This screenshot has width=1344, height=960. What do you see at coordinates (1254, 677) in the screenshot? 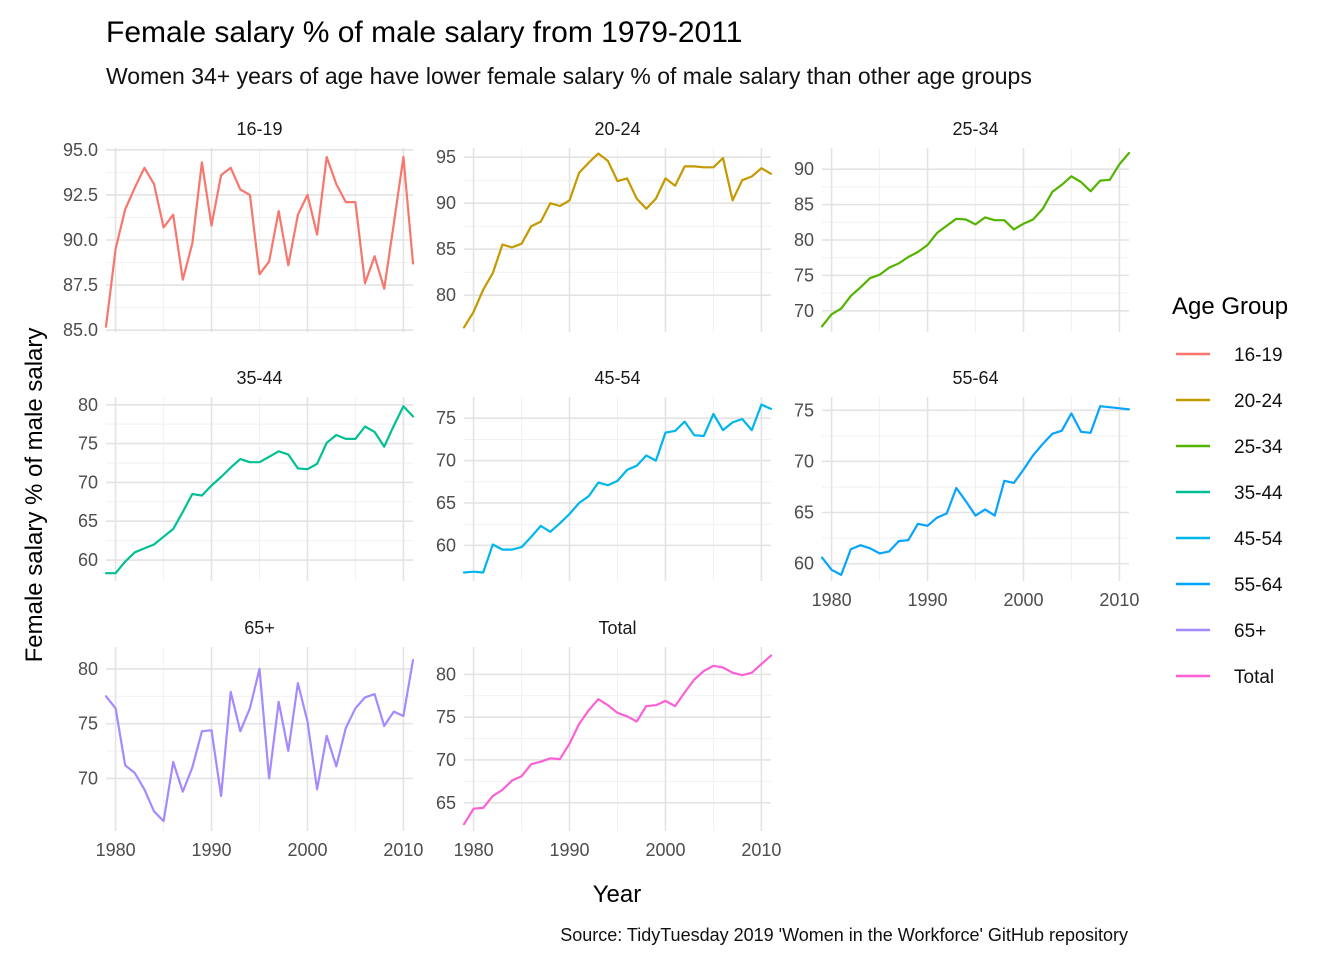
I see `legend-label: Total` at bounding box center [1254, 677].